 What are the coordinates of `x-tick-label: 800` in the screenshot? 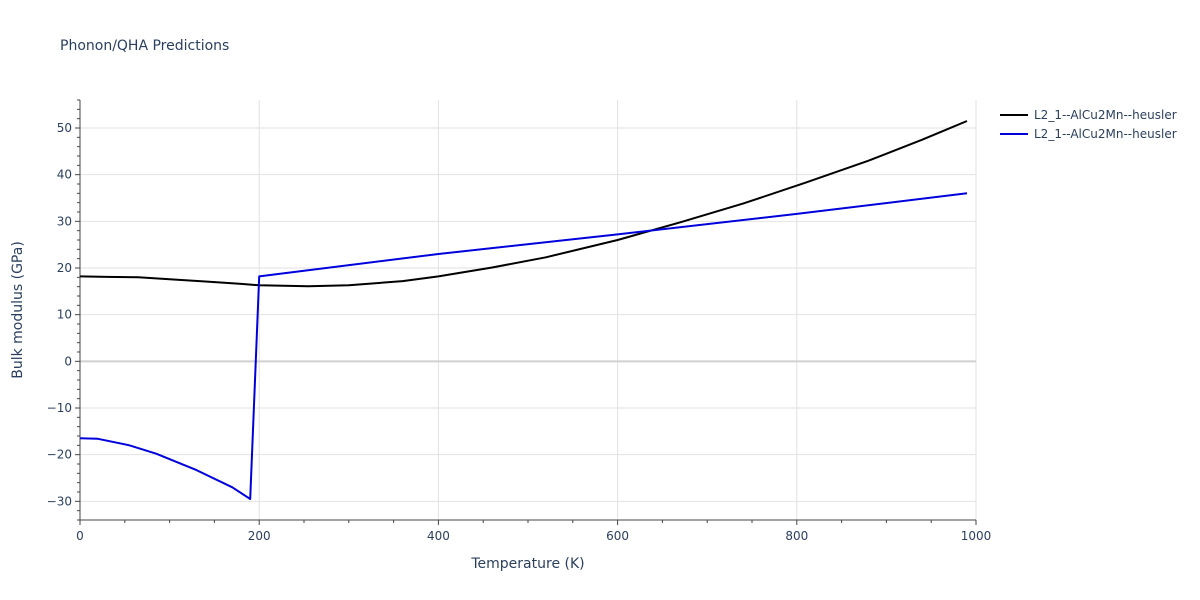 It's located at (796, 536).